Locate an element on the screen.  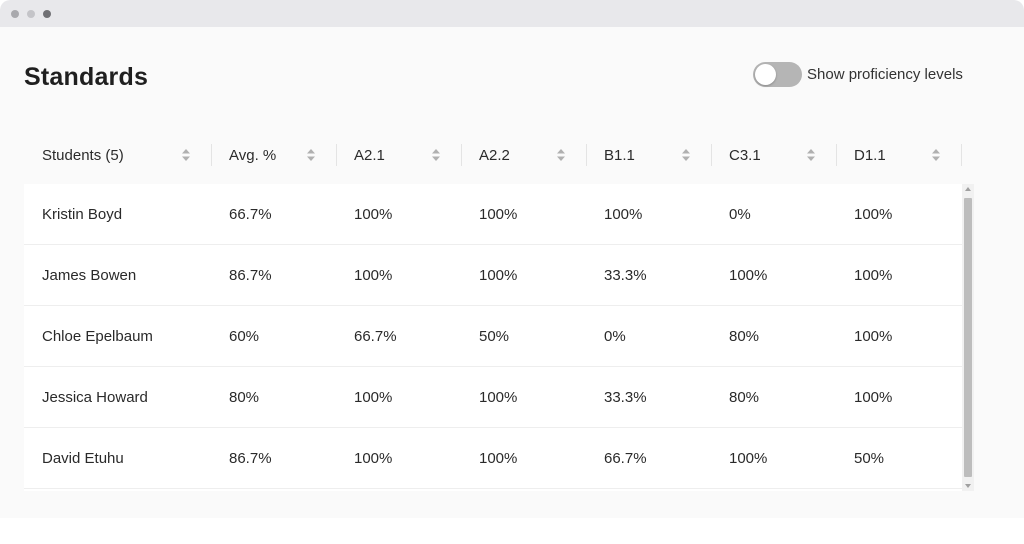
table-row: David Etuhu 86.7% 100% 100% 66.7% 100% 50% is located at coordinates (493, 458).